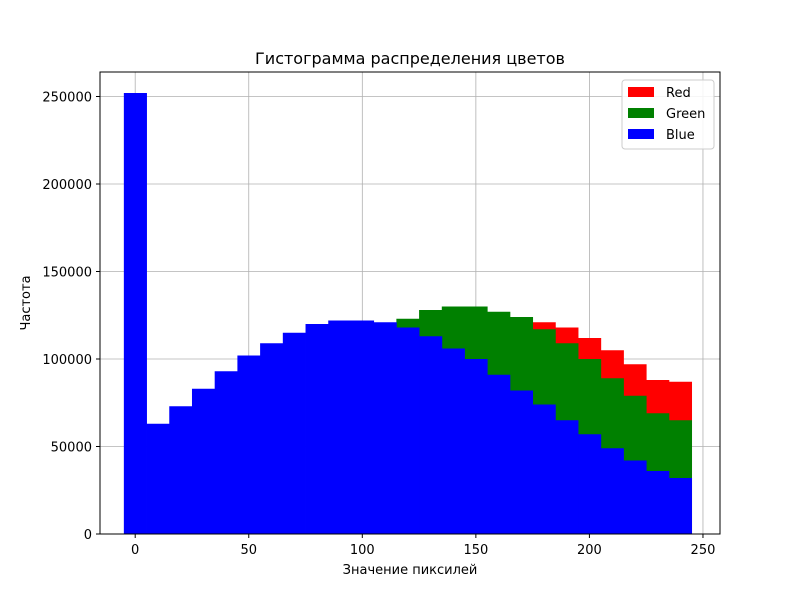  What do you see at coordinates (67, 98) in the screenshot?
I see `y-tick-label: 250000` at bounding box center [67, 98].